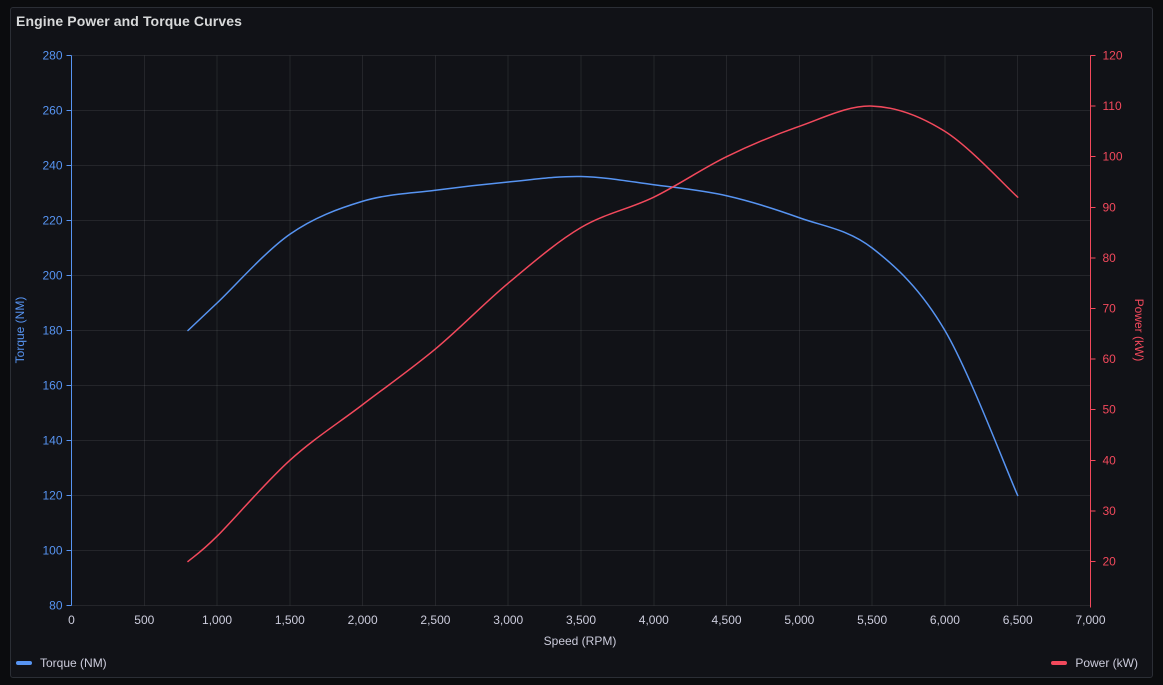 Image resolution: width=1163 pixels, height=685 pixels. What do you see at coordinates (144, 620) in the screenshot?
I see `x-tick-label: 500` at bounding box center [144, 620].